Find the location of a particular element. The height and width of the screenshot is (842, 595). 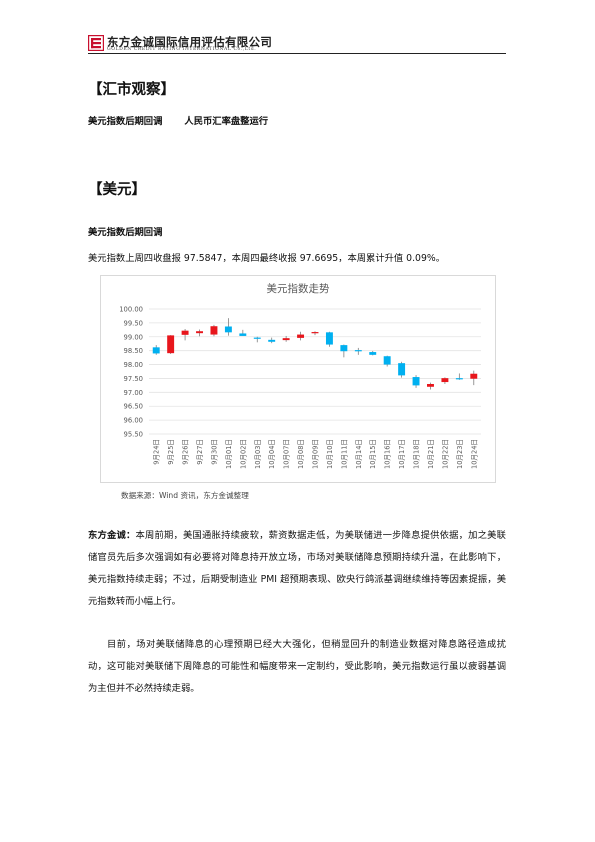

y-tick-label: 97.00 is located at coordinates (133, 393).